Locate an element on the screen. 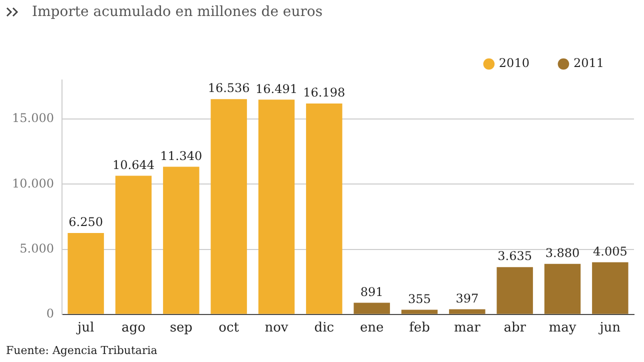 This screenshot has height=362, width=644. x-tick-label: feb is located at coordinates (419, 328).